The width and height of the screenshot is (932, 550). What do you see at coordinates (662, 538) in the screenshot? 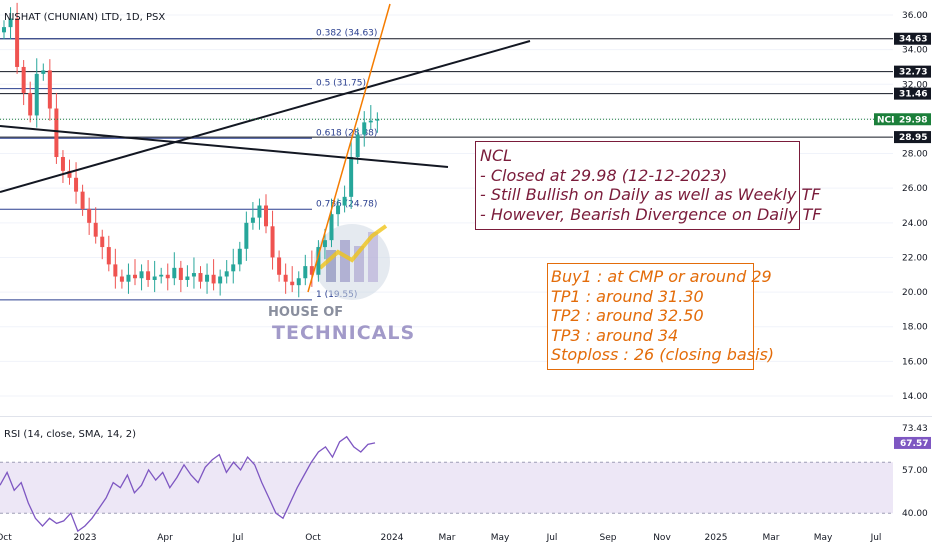
I see `time-tick-10: Nov` at bounding box center [662, 538].